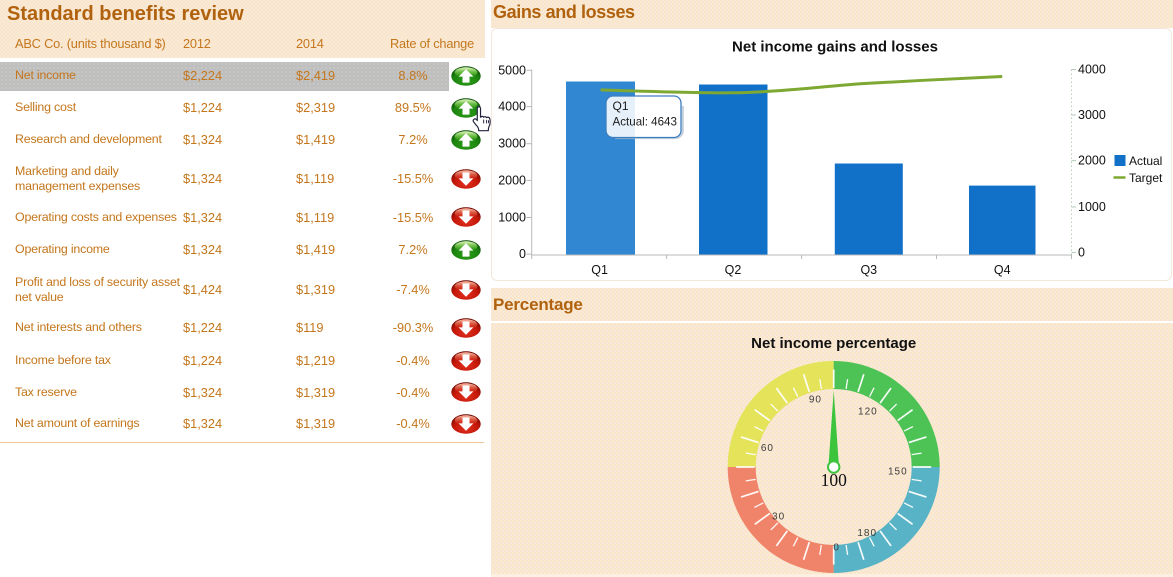 This screenshot has width=1173, height=577. What do you see at coordinates (645, 122) in the screenshot?
I see `svg-text: Actual: 4643` at bounding box center [645, 122].